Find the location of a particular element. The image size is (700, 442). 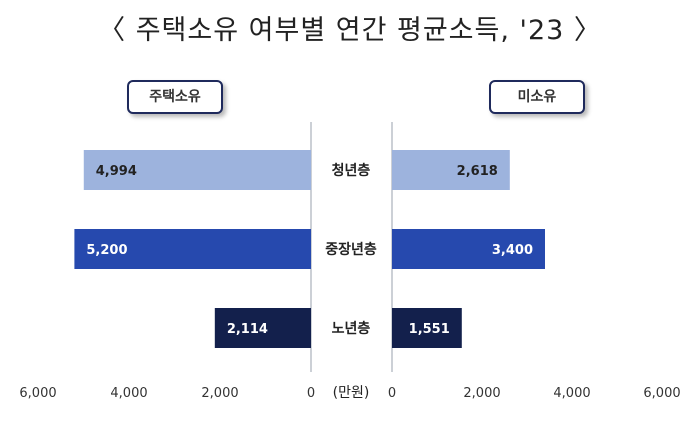

right-tick-label-2: 2,000 is located at coordinates (481, 393).